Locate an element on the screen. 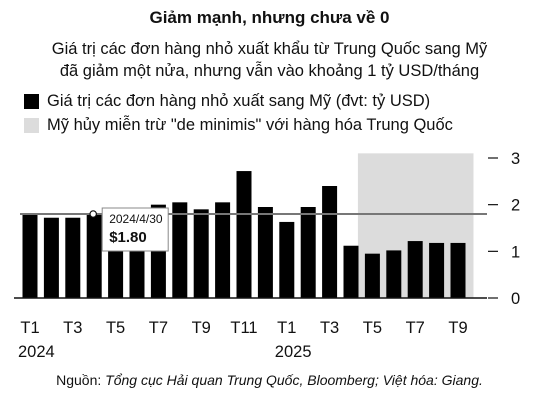 The image size is (539, 404). x-tick-label-2024-03: T3 is located at coordinates (72, 328).